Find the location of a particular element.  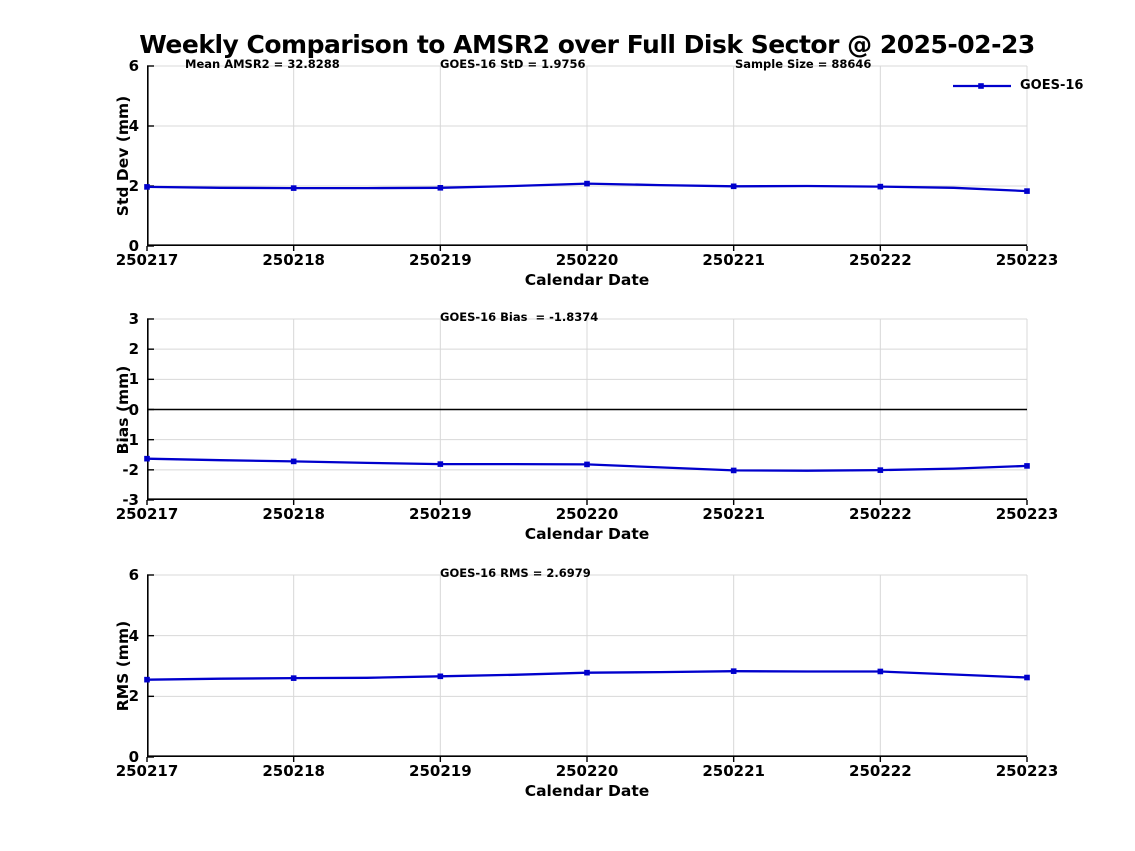

y-axis-label: Std Dev (mm) is located at coordinates (123, 156).